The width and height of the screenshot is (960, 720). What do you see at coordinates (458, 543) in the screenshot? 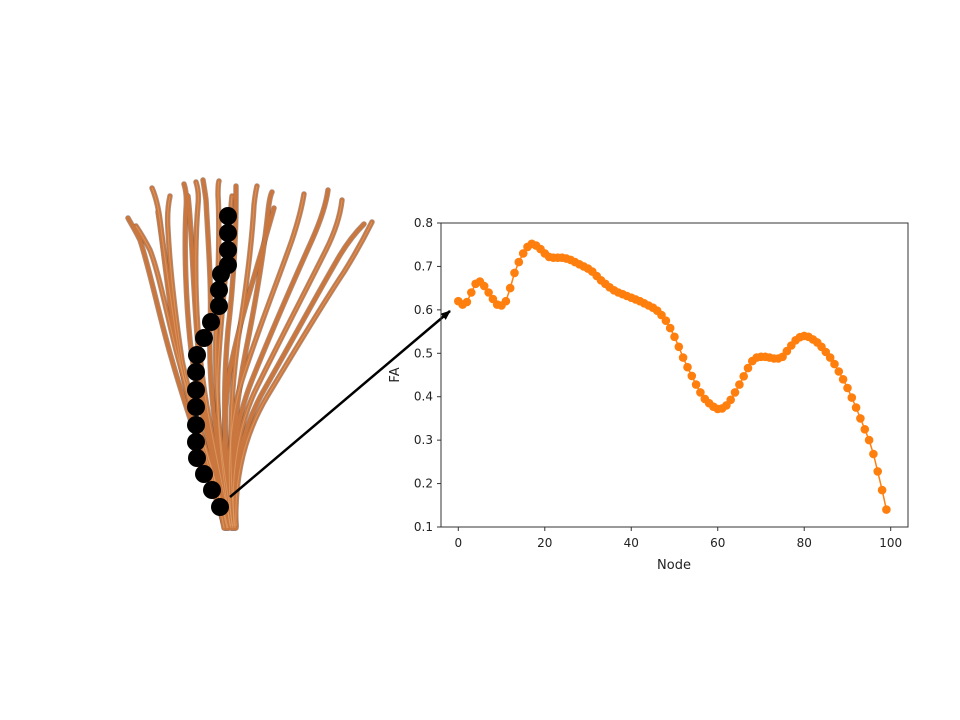
I see `x-tick-label: 0` at bounding box center [458, 543].